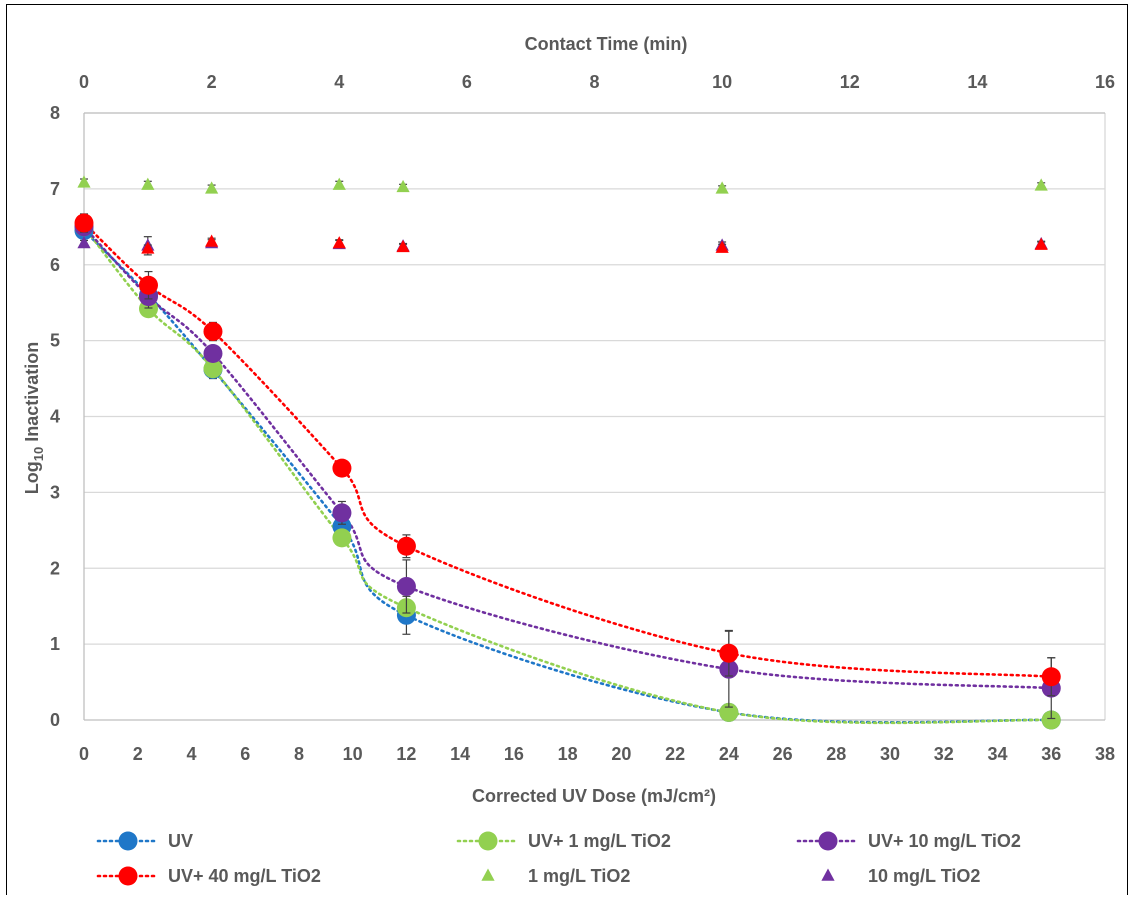 The image size is (1134, 899). What do you see at coordinates (244, 876) in the screenshot?
I see `legend-label: UV+ 40 mg/L TiO2` at bounding box center [244, 876].